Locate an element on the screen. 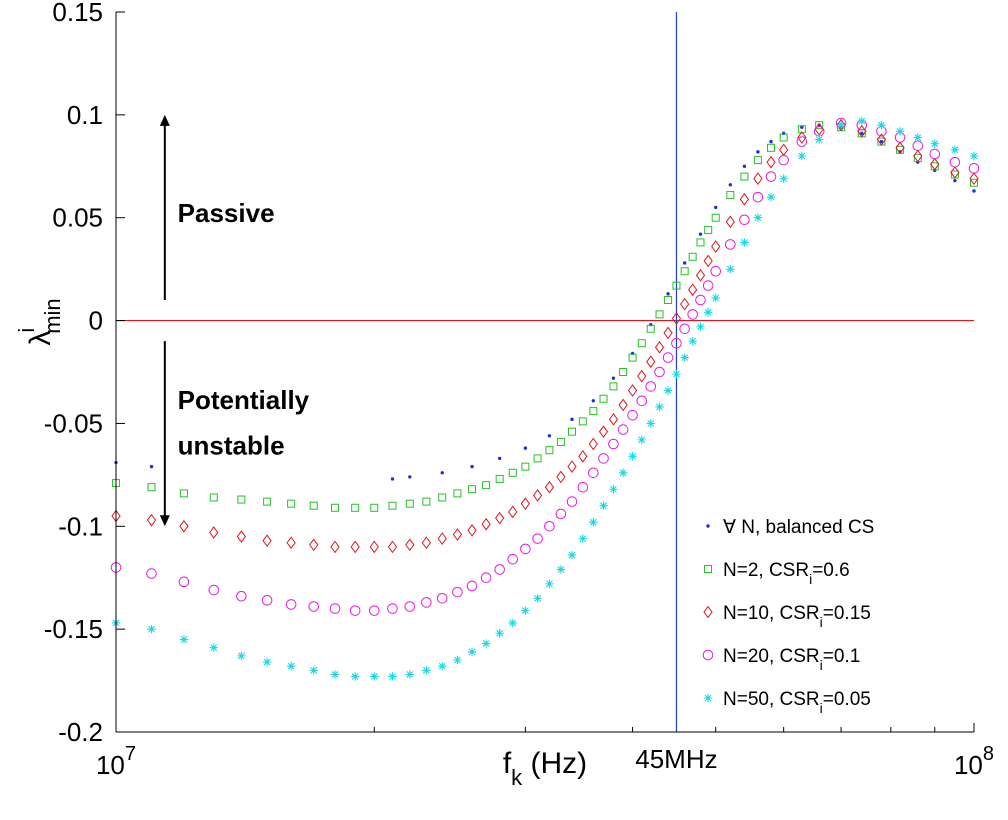  y-tick-label: -0.2 is located at coordinates (80, 732).